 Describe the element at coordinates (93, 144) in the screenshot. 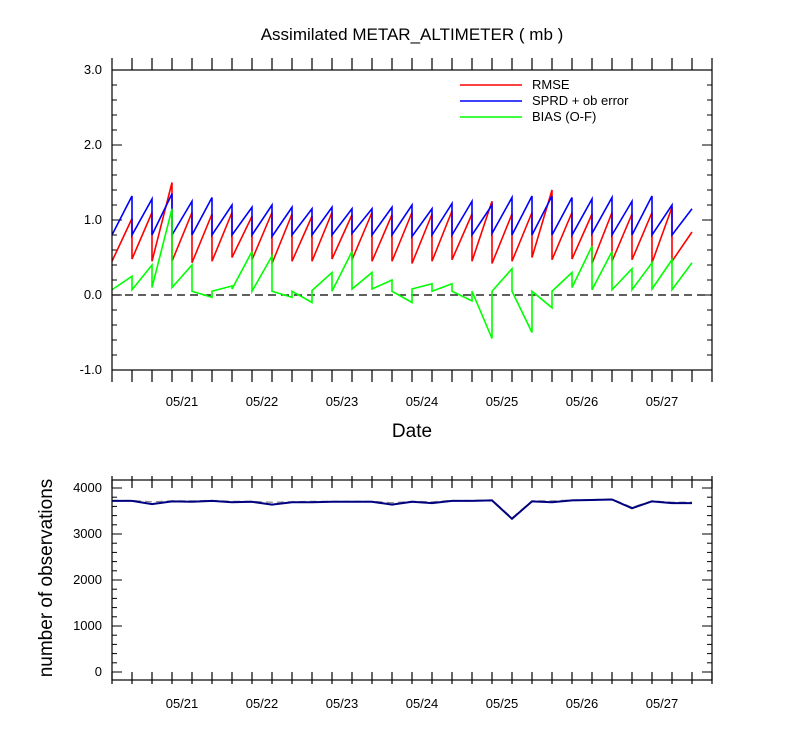

I see `y-tick-label: 2.0` at that location.